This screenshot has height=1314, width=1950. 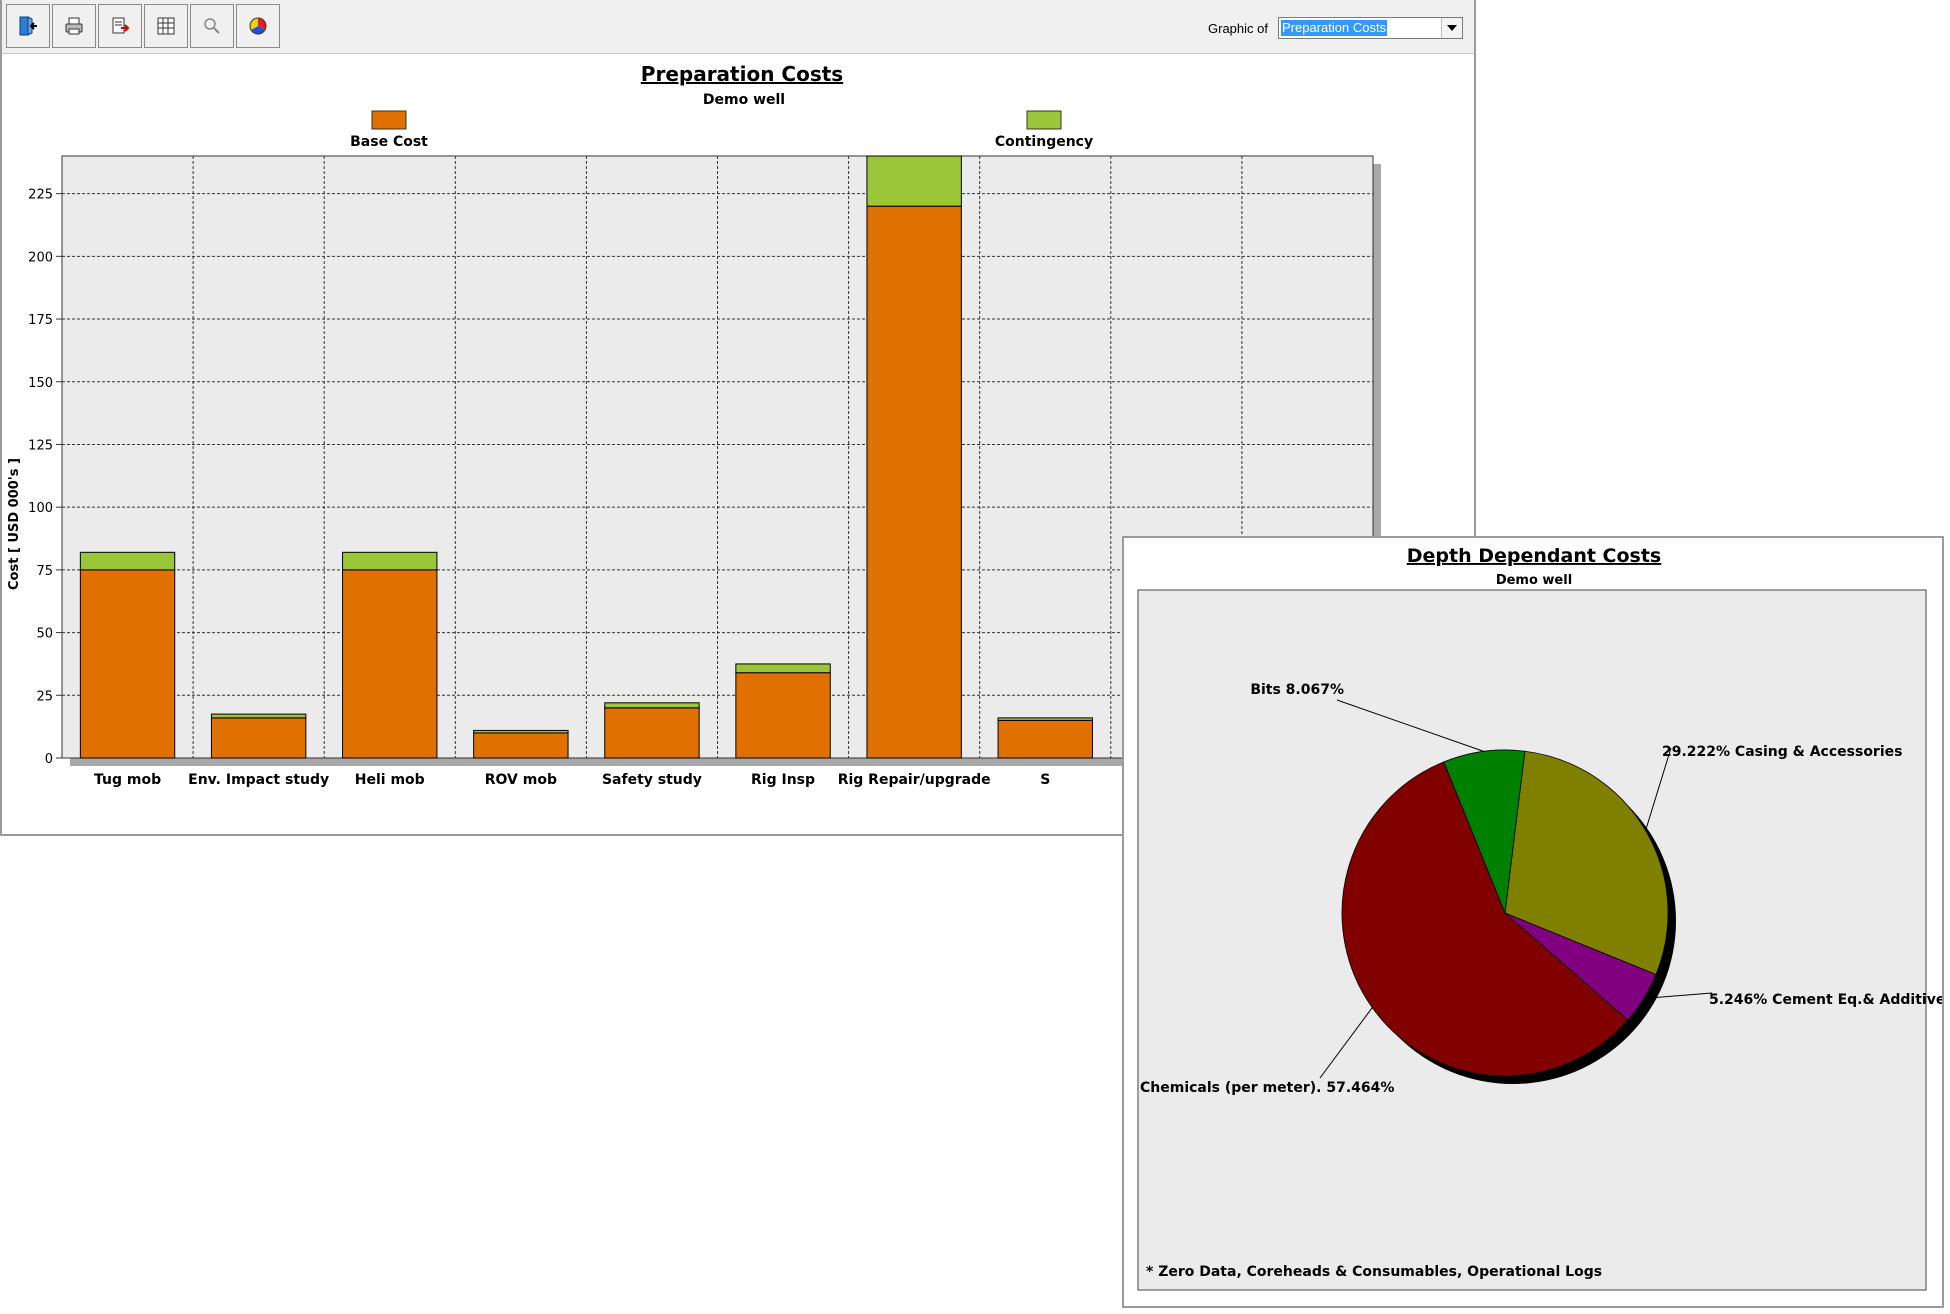 I want to click on bar-base-cost-rov-mob, so click(x=521, y=745).